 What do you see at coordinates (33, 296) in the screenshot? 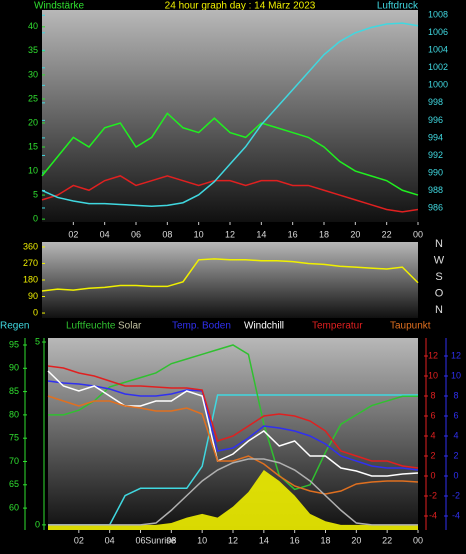
I see `y-tick-label: 90` at bounding box center [33, 296].